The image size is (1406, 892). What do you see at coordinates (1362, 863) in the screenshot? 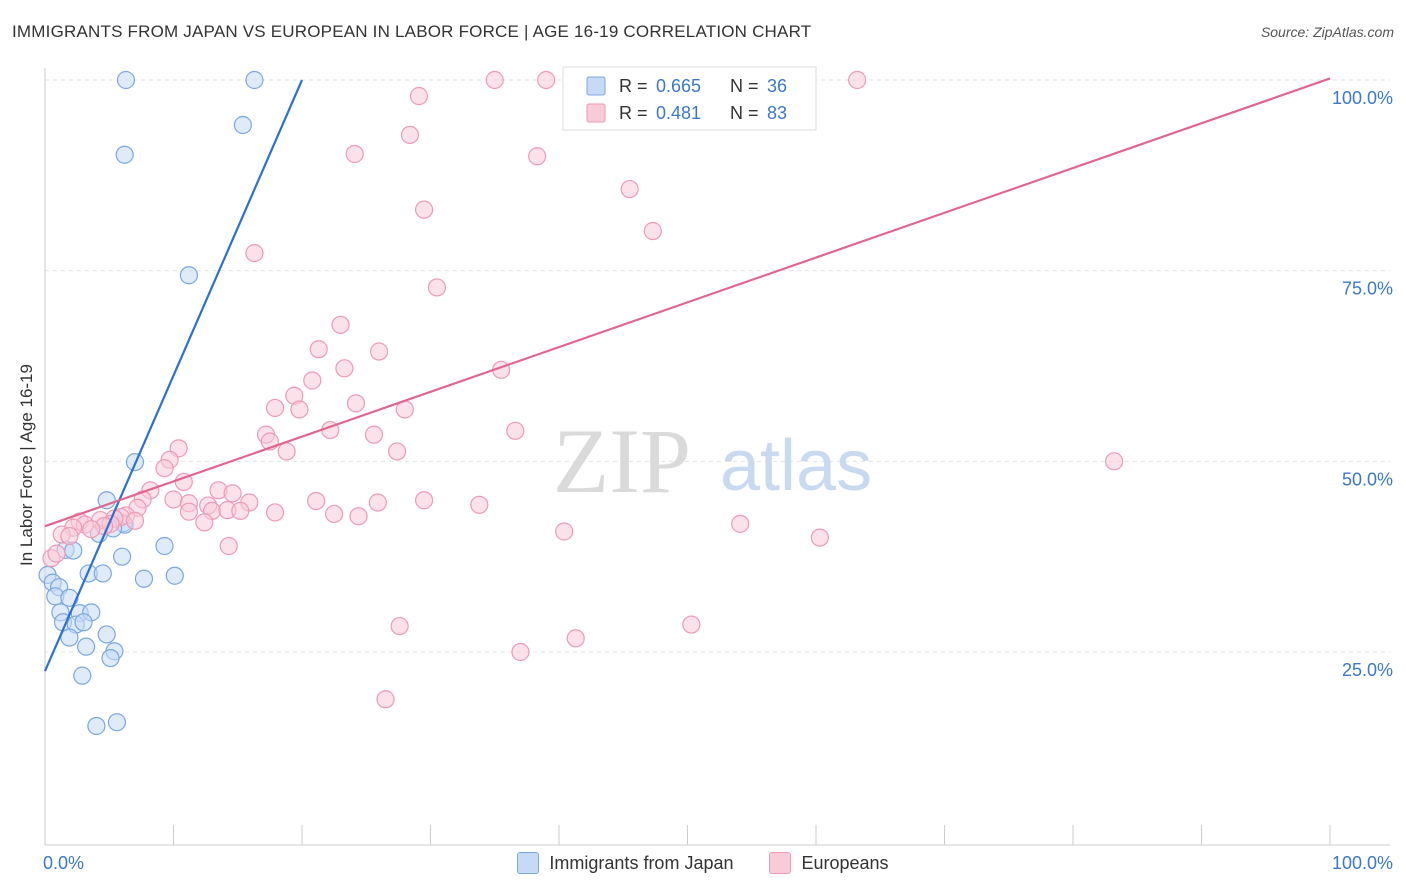
I see `x-tick-label: 100.0%` at bounding box center [1362, 863].